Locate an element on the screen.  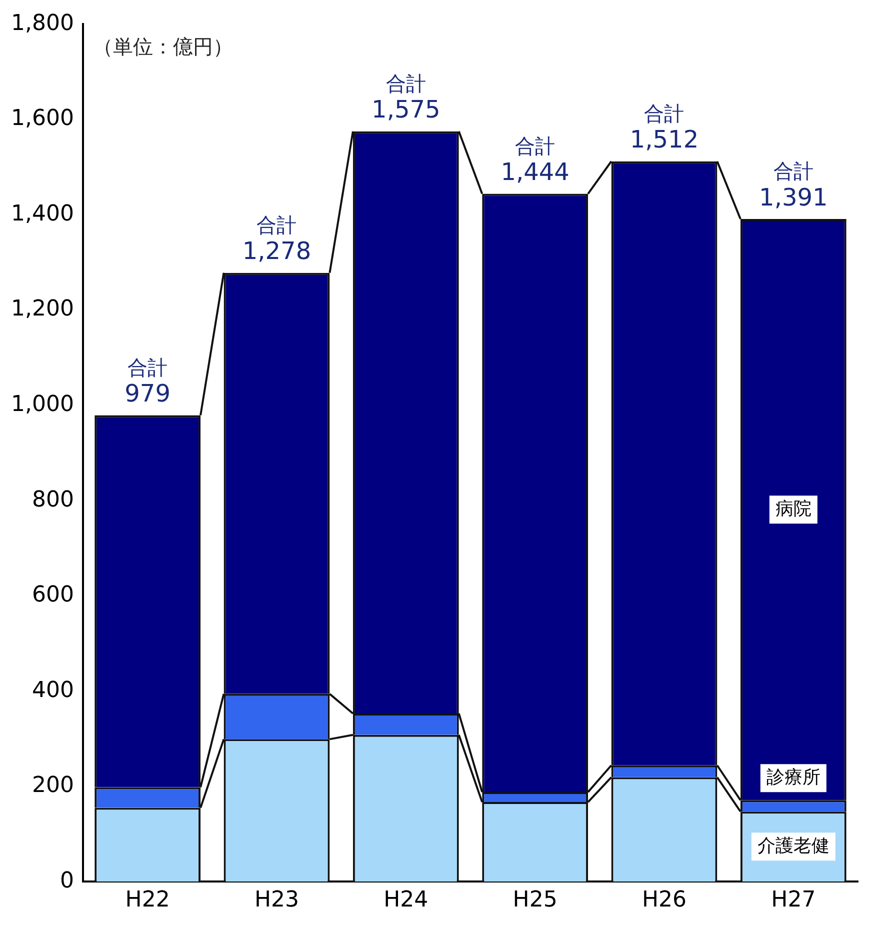
x-tick-label: H27 is located at coordinates (793, 900).